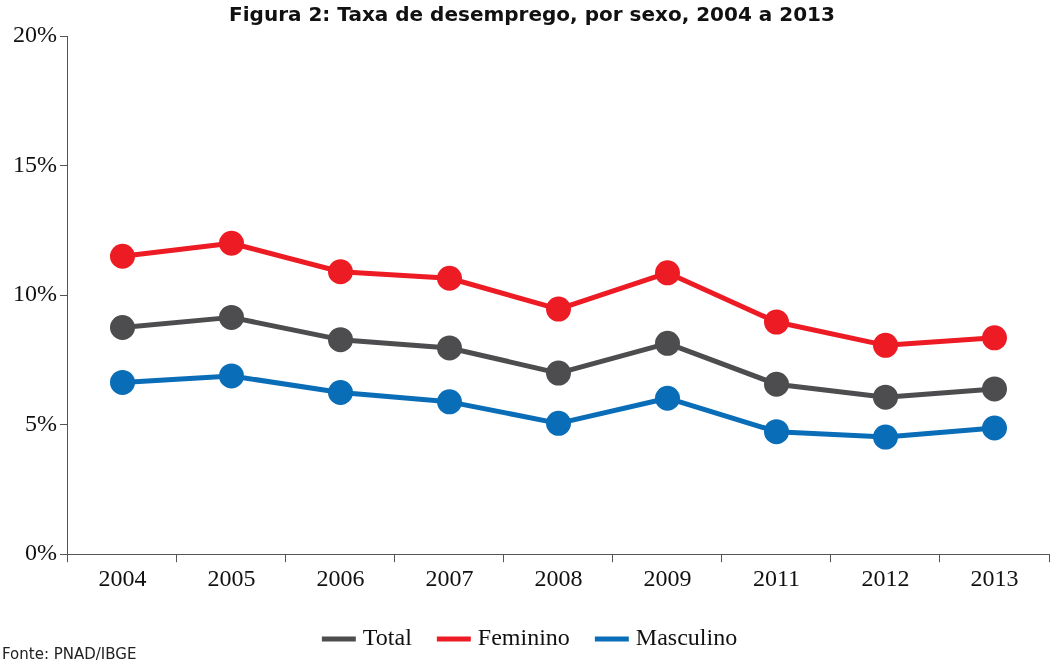 This screenshot has width=1064, height=665. I want to click on x-tick-label: 2007, so click(449, 577).